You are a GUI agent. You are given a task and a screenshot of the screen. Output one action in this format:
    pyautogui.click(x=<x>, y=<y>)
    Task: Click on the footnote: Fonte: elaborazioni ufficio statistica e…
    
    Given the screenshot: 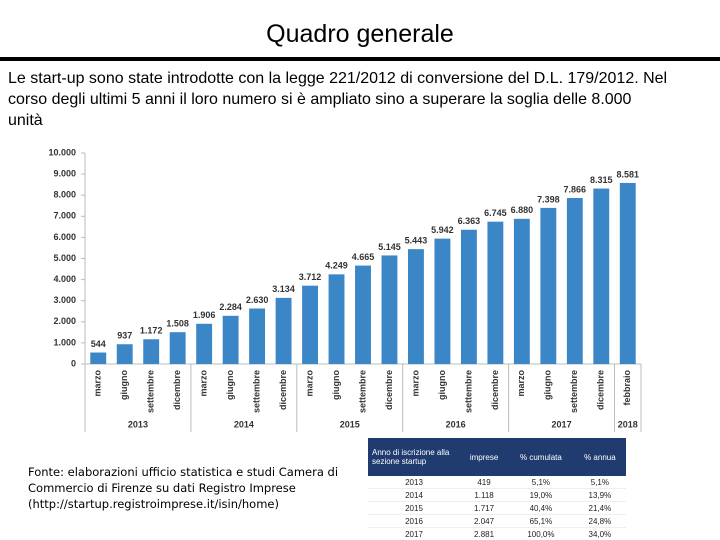 What is the action you would take?
    pyautogui.click(x=183, y=488)
    